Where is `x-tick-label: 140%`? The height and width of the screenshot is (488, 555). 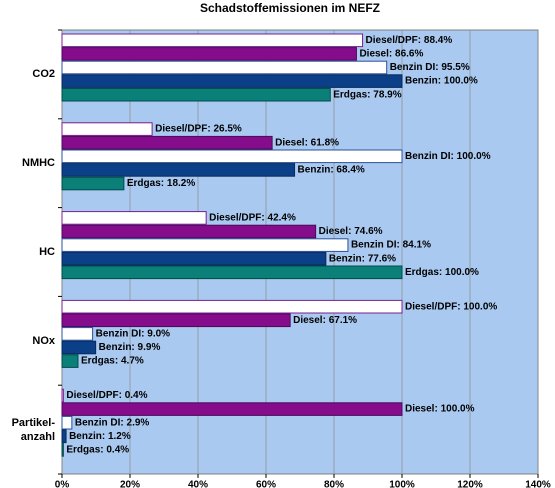 x-tick-label: 140% is located at coordinates (538, 484).